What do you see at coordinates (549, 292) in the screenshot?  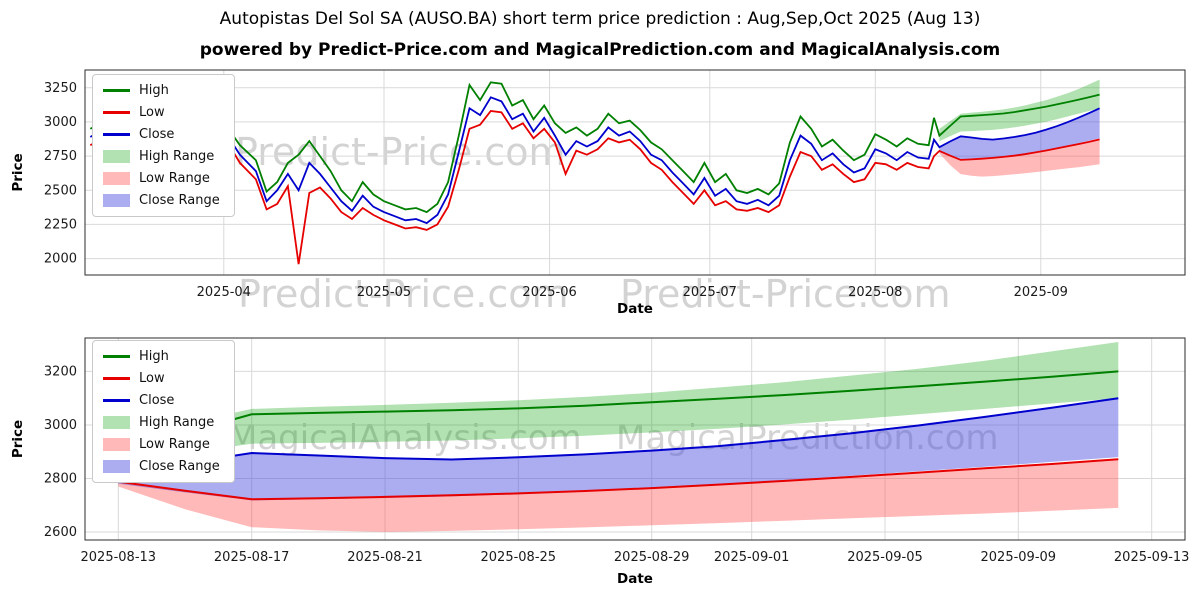 I see `x-tick-label: 2025-06` at bounding box center [549, 292].